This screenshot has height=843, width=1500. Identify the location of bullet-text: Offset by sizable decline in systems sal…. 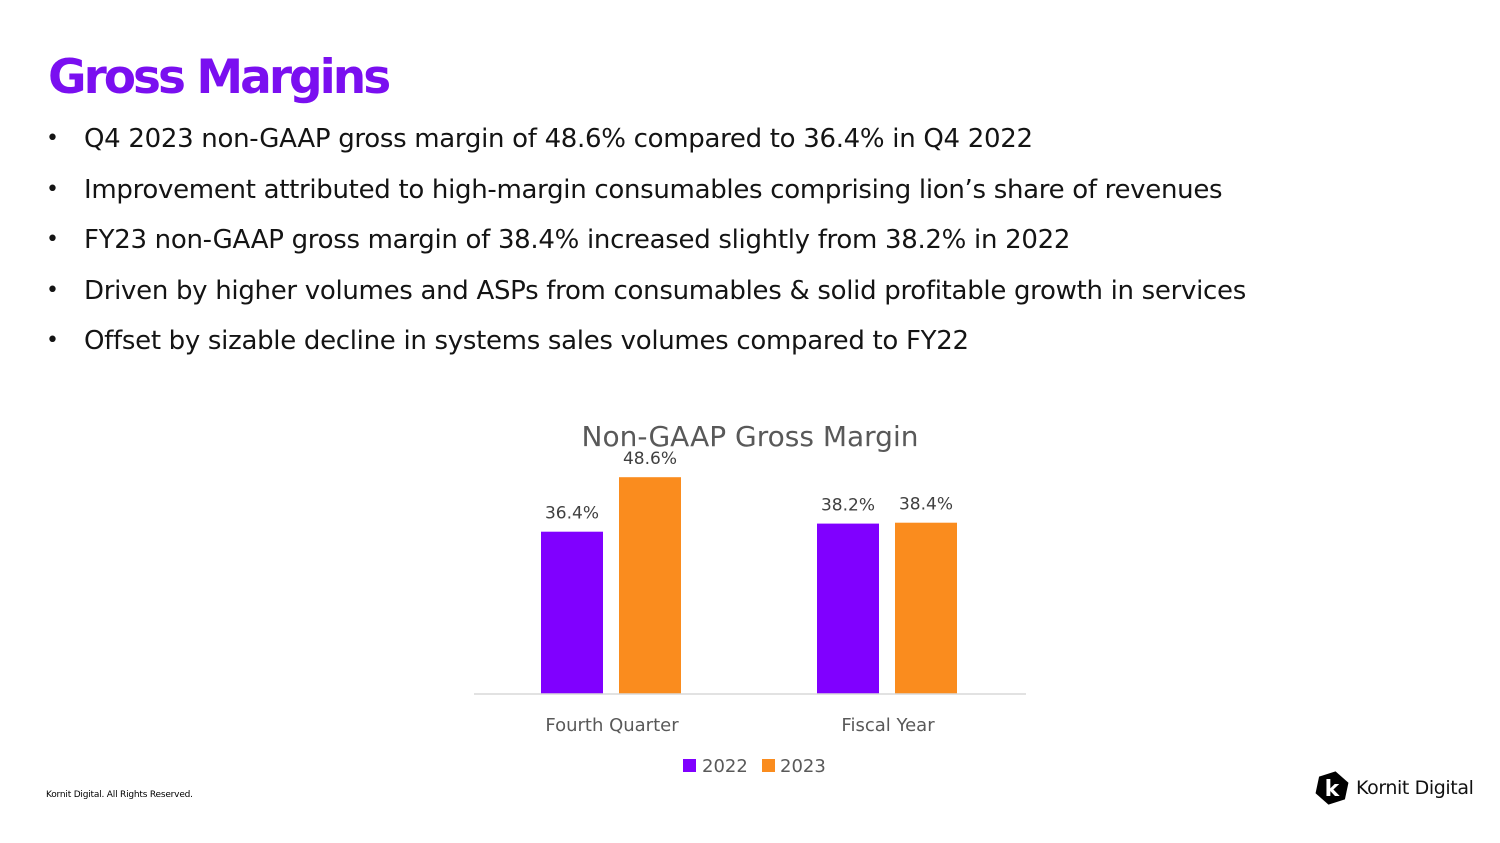
(526, 341).